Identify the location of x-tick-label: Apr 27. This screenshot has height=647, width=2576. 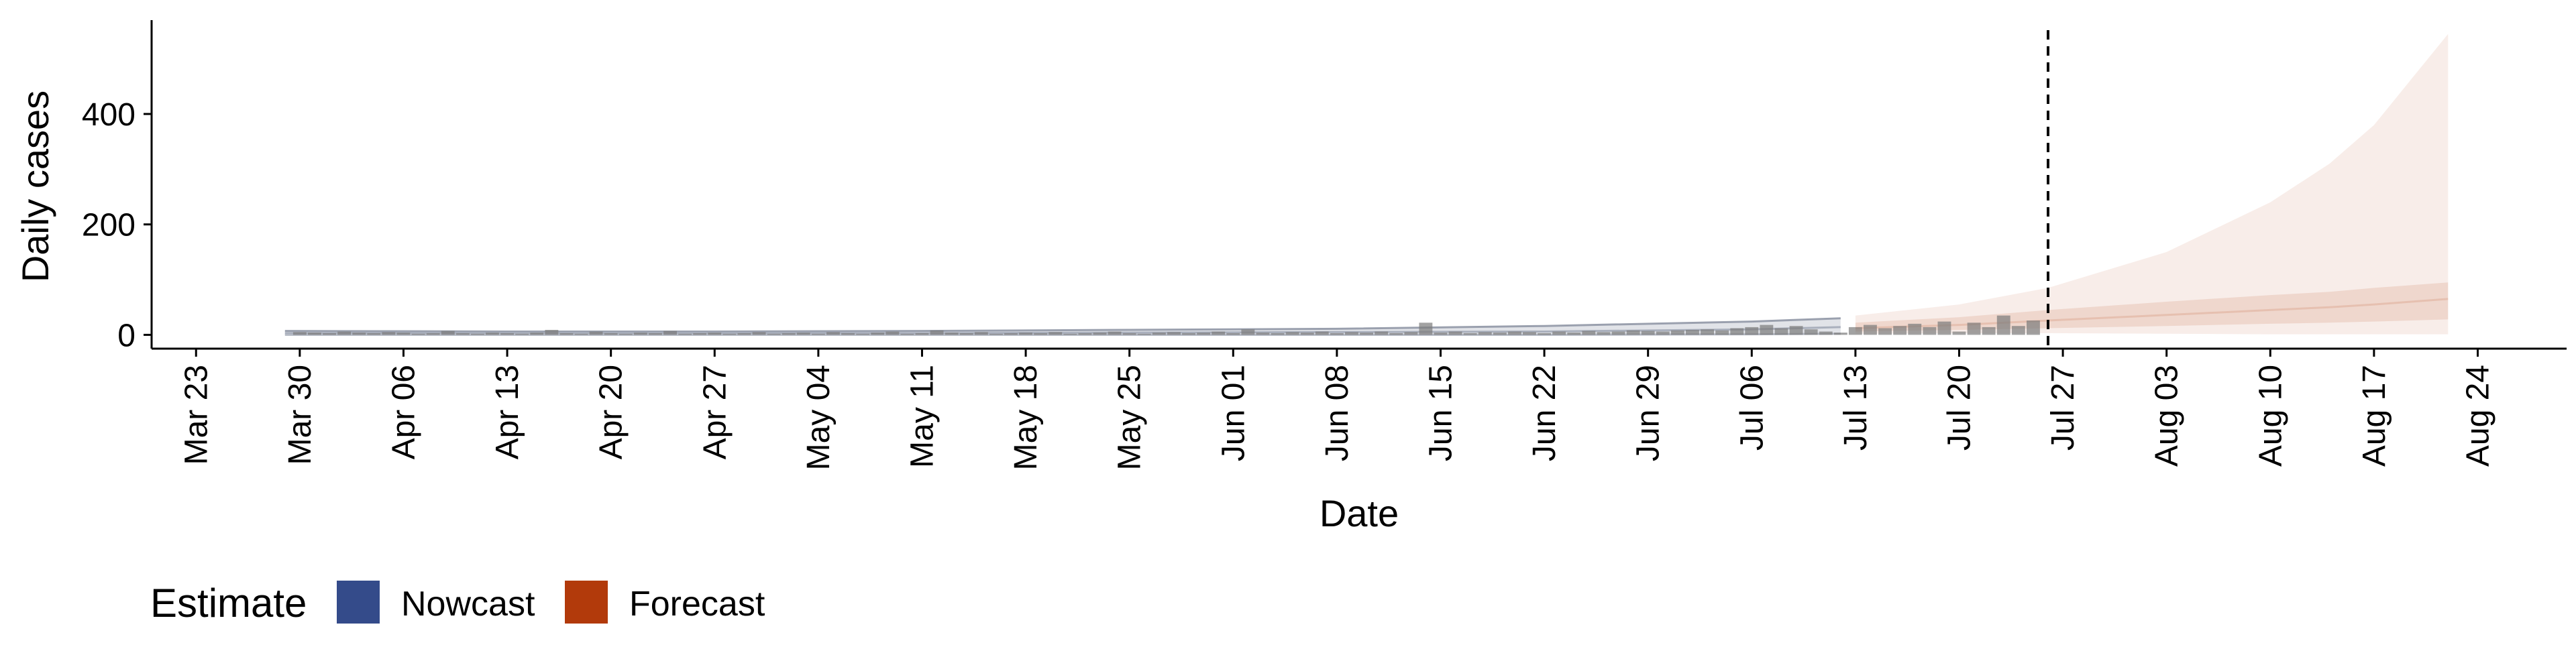
(715, 412).